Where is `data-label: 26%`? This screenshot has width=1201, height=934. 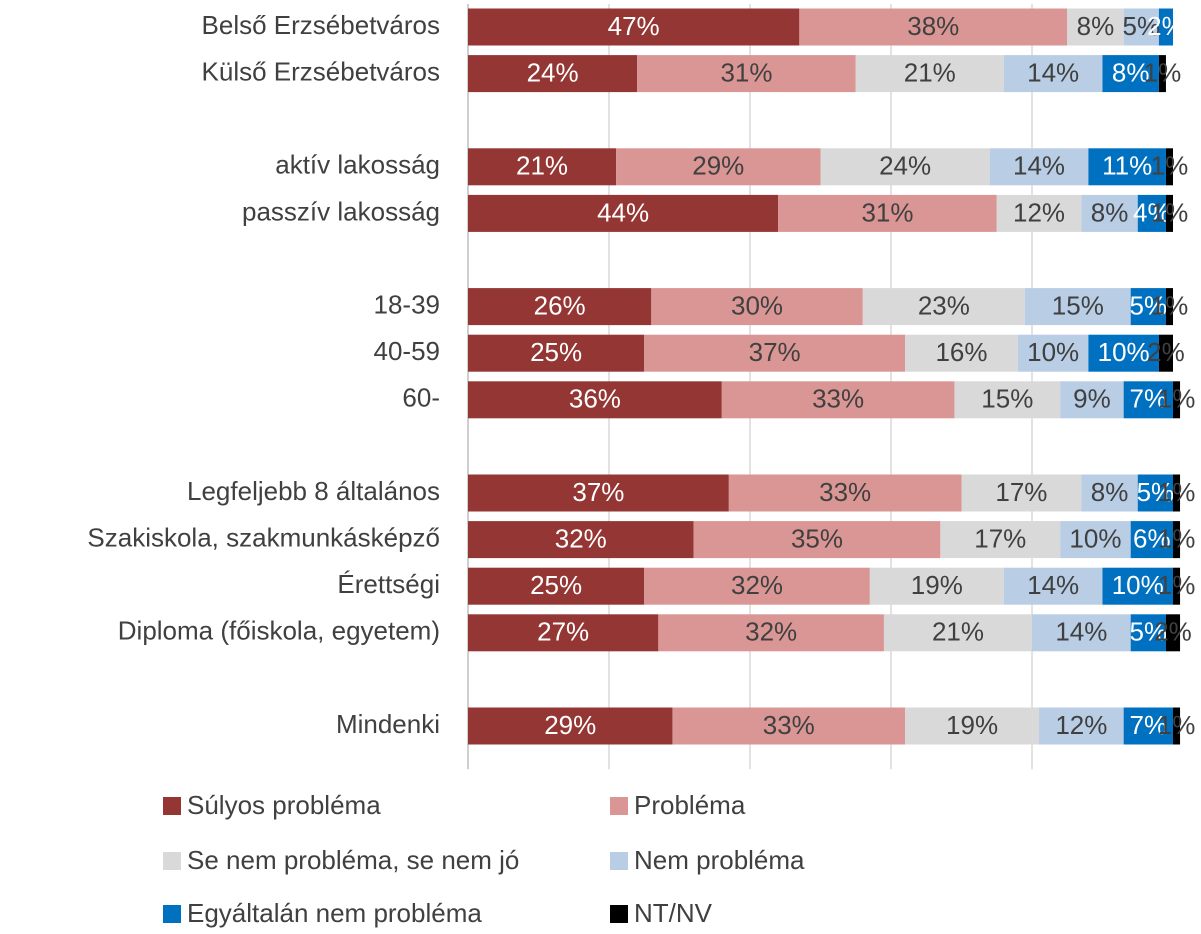 data-label: 26% is located at coordinates (560, 305).